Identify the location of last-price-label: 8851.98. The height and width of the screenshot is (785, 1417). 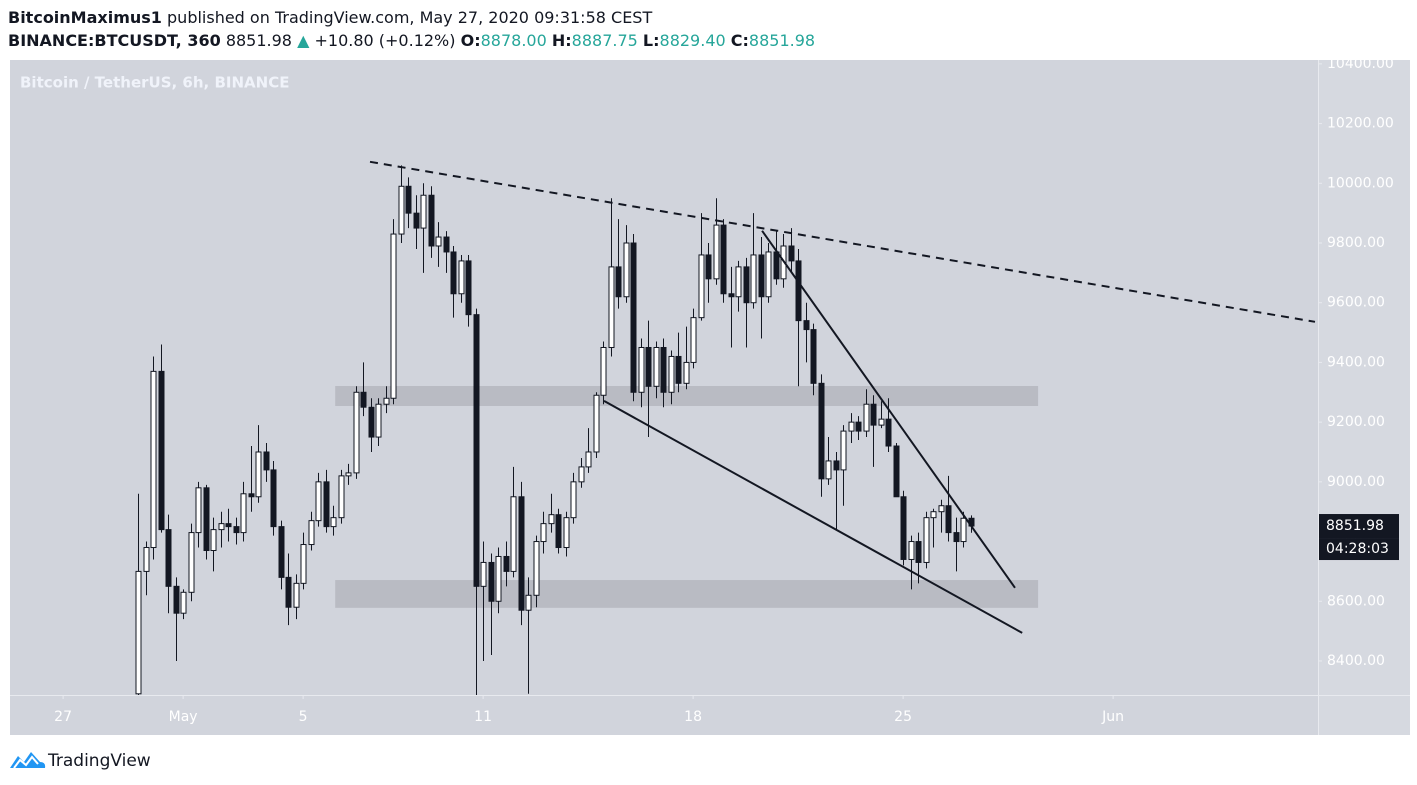
(1355, 526).